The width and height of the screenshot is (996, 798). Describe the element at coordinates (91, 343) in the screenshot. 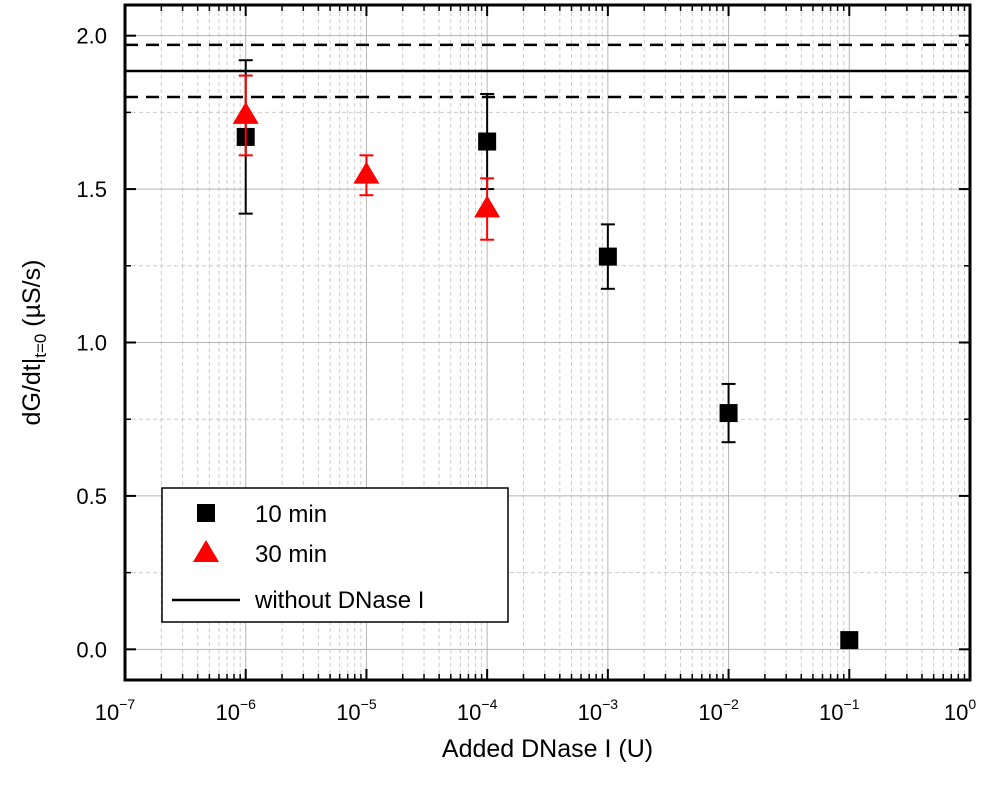

I see `y-tick-label: 1.0` at that location.